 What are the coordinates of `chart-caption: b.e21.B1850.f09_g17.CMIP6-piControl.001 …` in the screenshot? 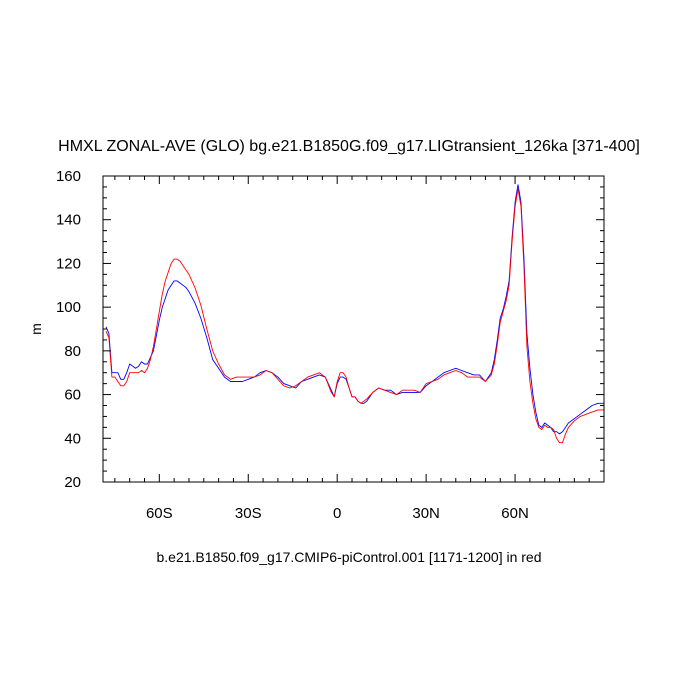 It's located at (348, 557).